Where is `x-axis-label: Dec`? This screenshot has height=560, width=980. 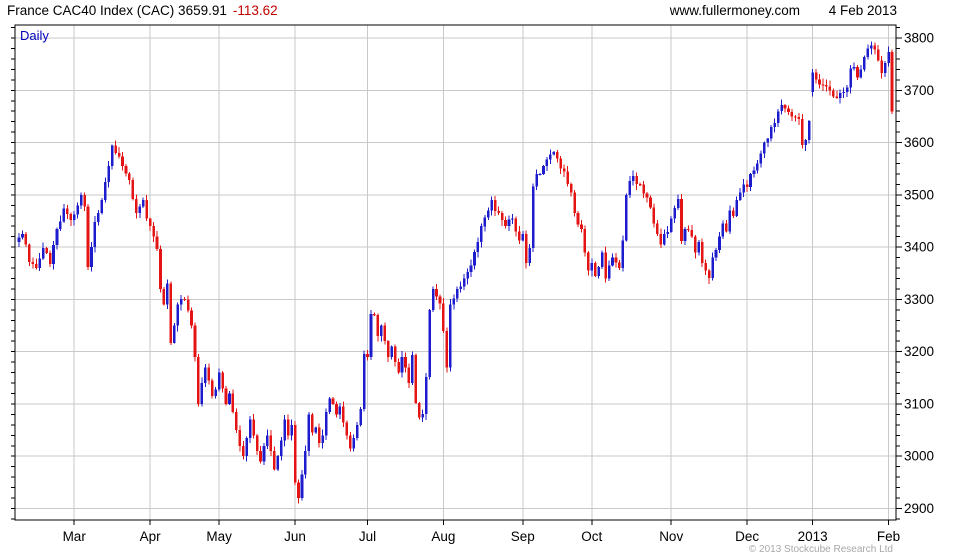 x-axis-label: Dec is located at coordinates (747, 536).